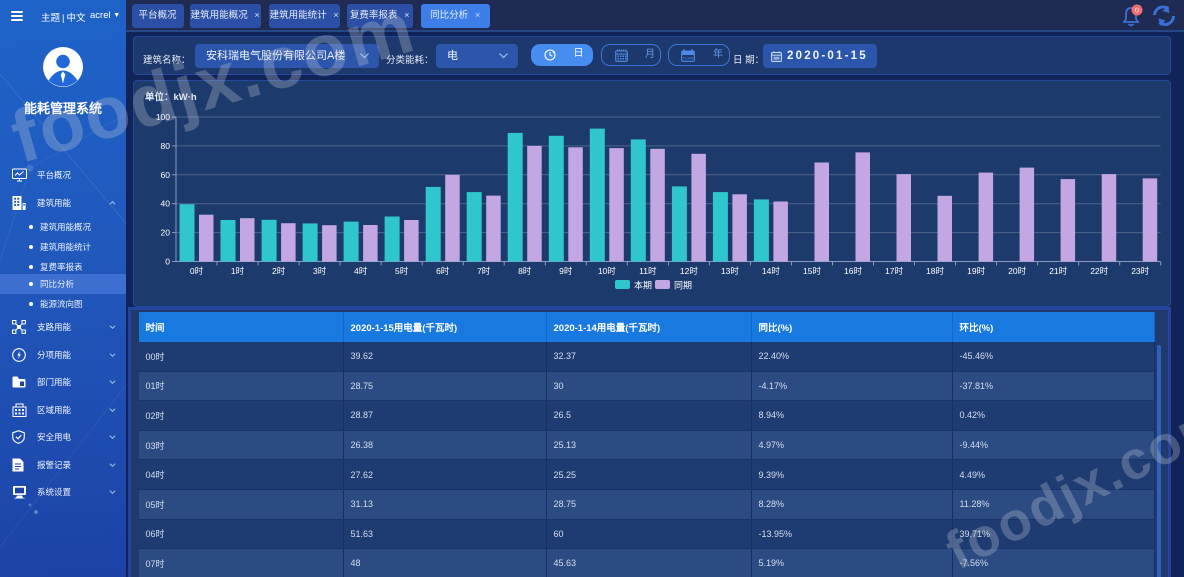 The height and width of the screenshot is (577, 1184). I want to click on svg-text: 80, so click(166, 146).